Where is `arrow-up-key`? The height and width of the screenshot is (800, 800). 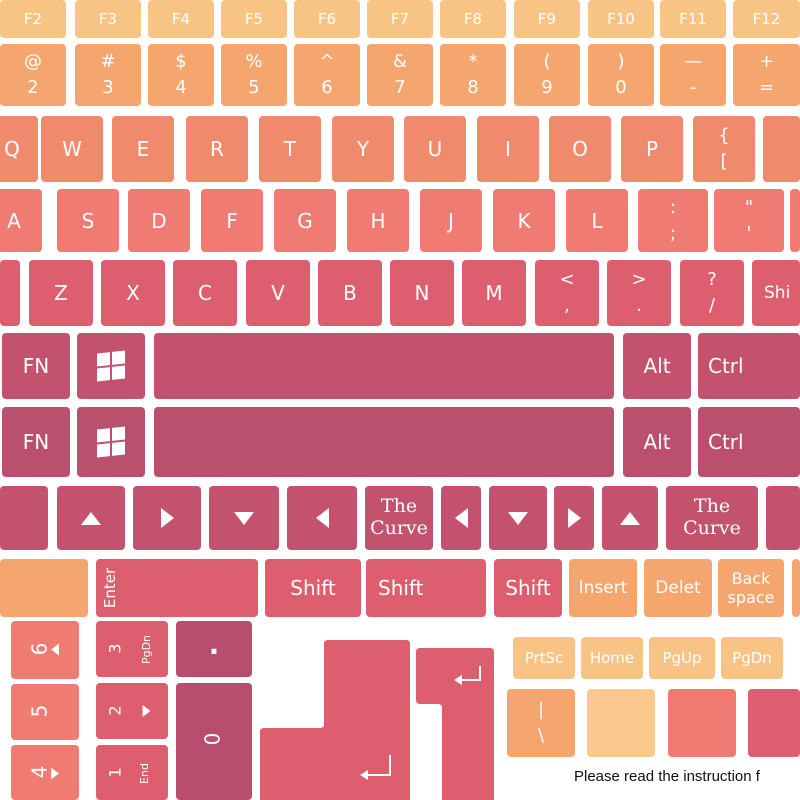 arrow-up-key is located at coordinates (91, 518).